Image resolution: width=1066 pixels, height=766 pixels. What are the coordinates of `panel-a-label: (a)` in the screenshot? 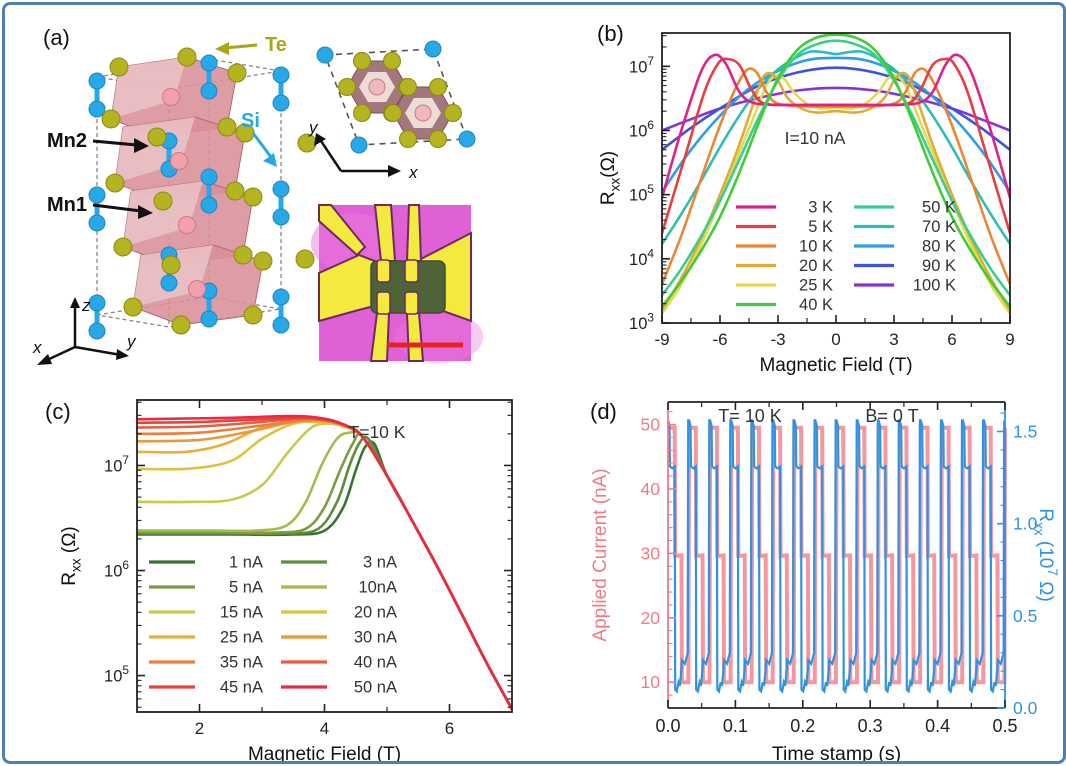 It's located at (56, 37).